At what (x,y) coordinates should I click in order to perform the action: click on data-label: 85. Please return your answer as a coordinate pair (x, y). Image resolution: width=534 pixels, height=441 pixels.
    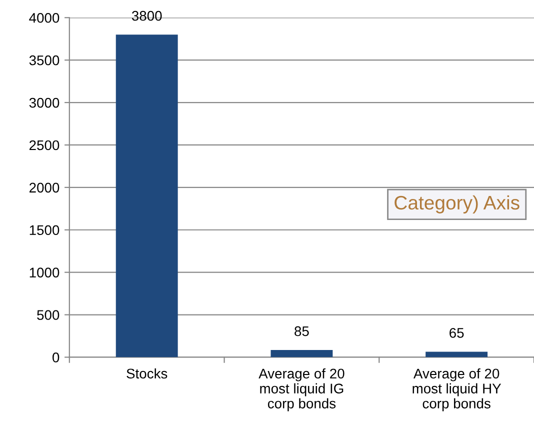
    Looking at the image, I should click on (301, 331).